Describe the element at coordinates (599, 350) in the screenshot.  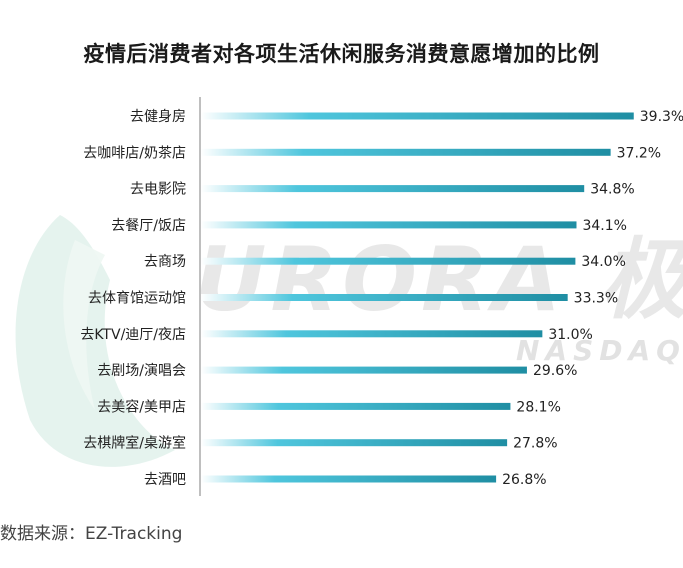
I see `watermark-sub: NASDAQ:JG` at that location.